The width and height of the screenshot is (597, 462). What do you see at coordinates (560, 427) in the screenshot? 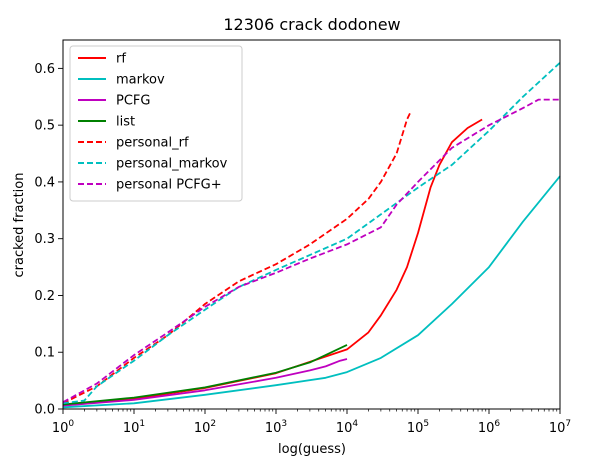
I see `x-tick-label-7: 10⁷` at bounding box center [560, 427].